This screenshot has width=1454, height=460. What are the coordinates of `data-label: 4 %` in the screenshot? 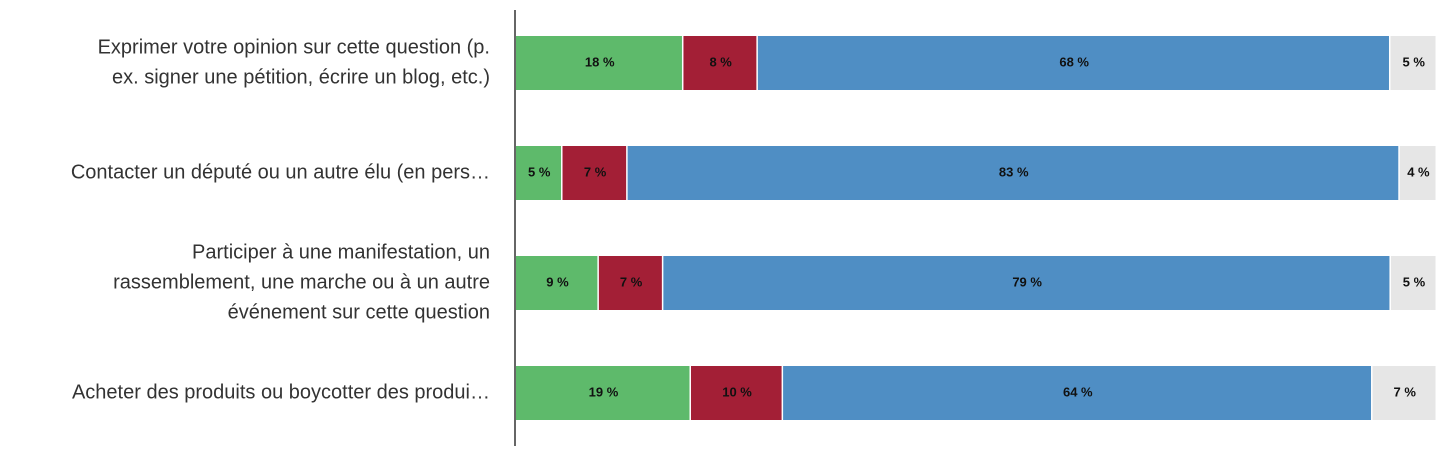 It's located at (1418, 171).